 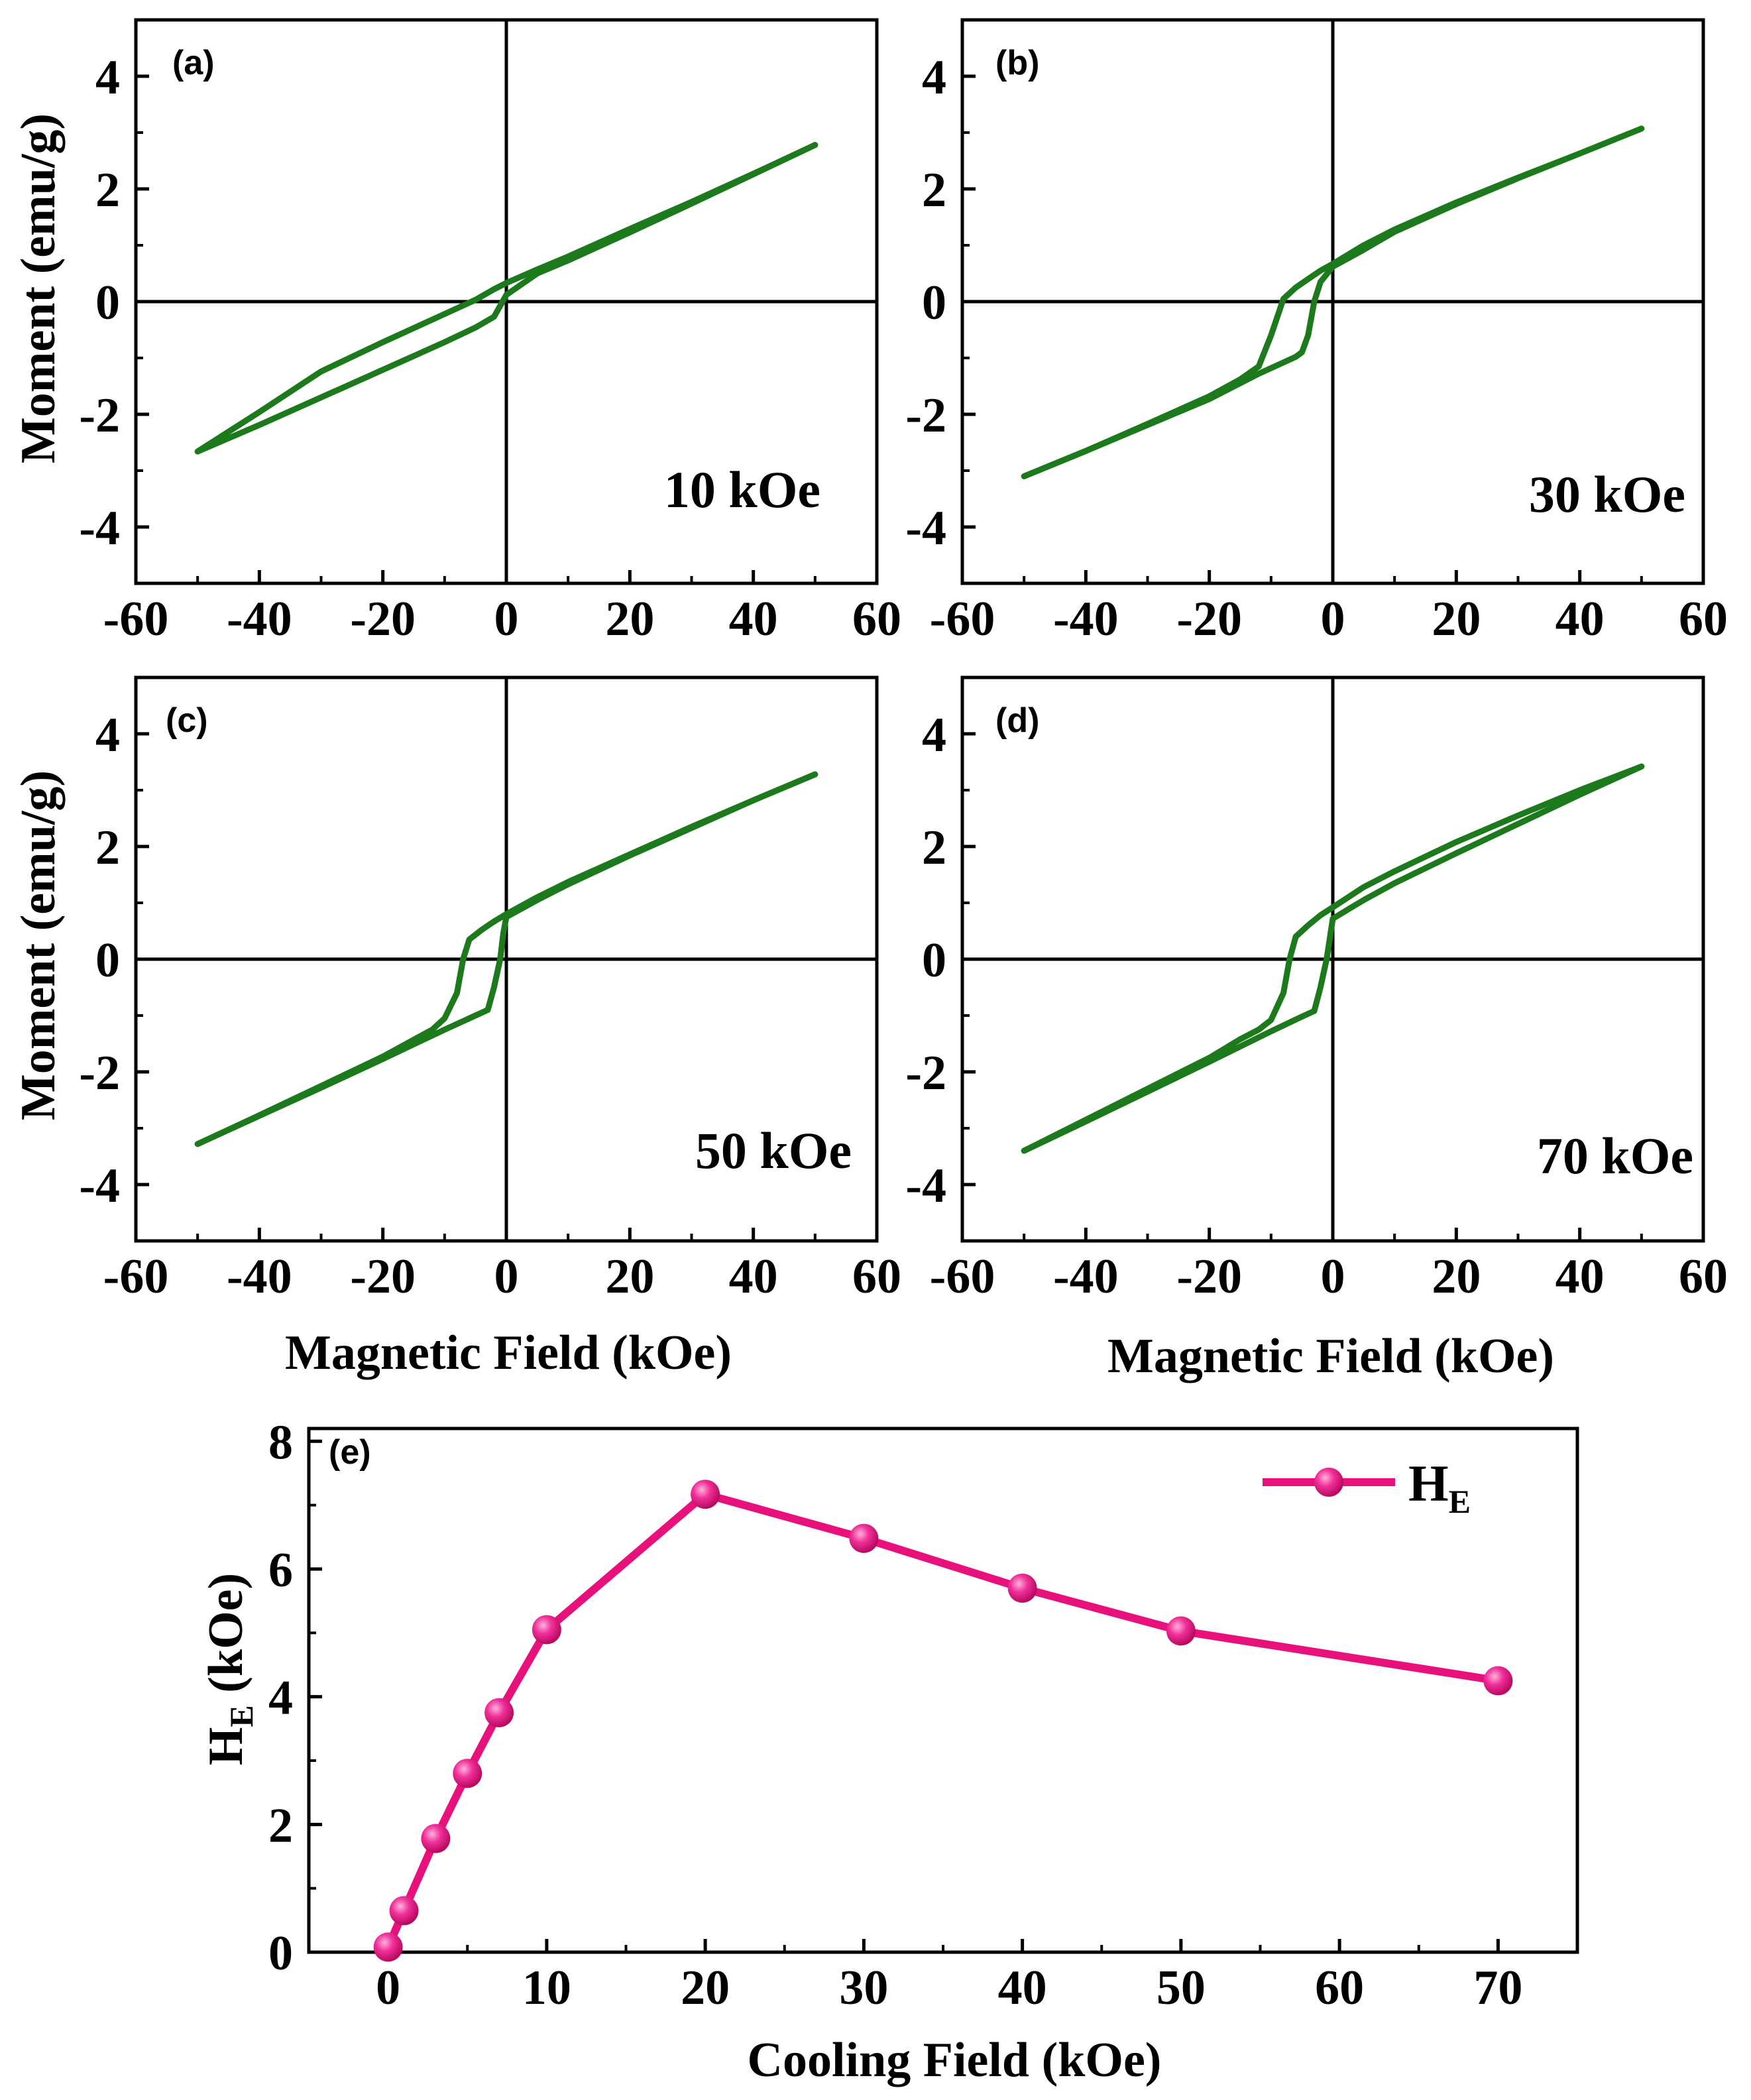 What do you see at coordinates (226, 1746) in the screenshot?
I see `ylabel-he-main: H` at bounding box center [226, 1746].